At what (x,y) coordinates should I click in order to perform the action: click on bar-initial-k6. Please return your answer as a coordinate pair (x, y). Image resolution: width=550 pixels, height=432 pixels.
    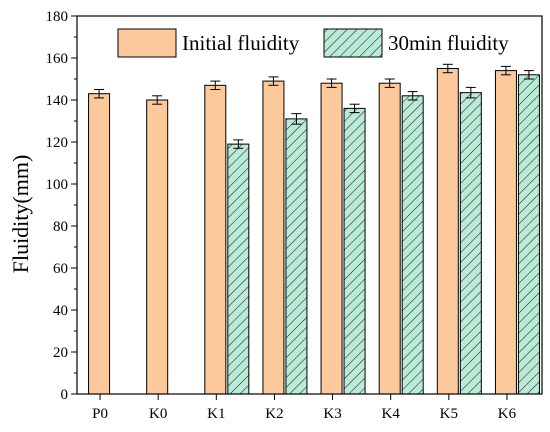
    Looking at the image, I should click on (505, 232).